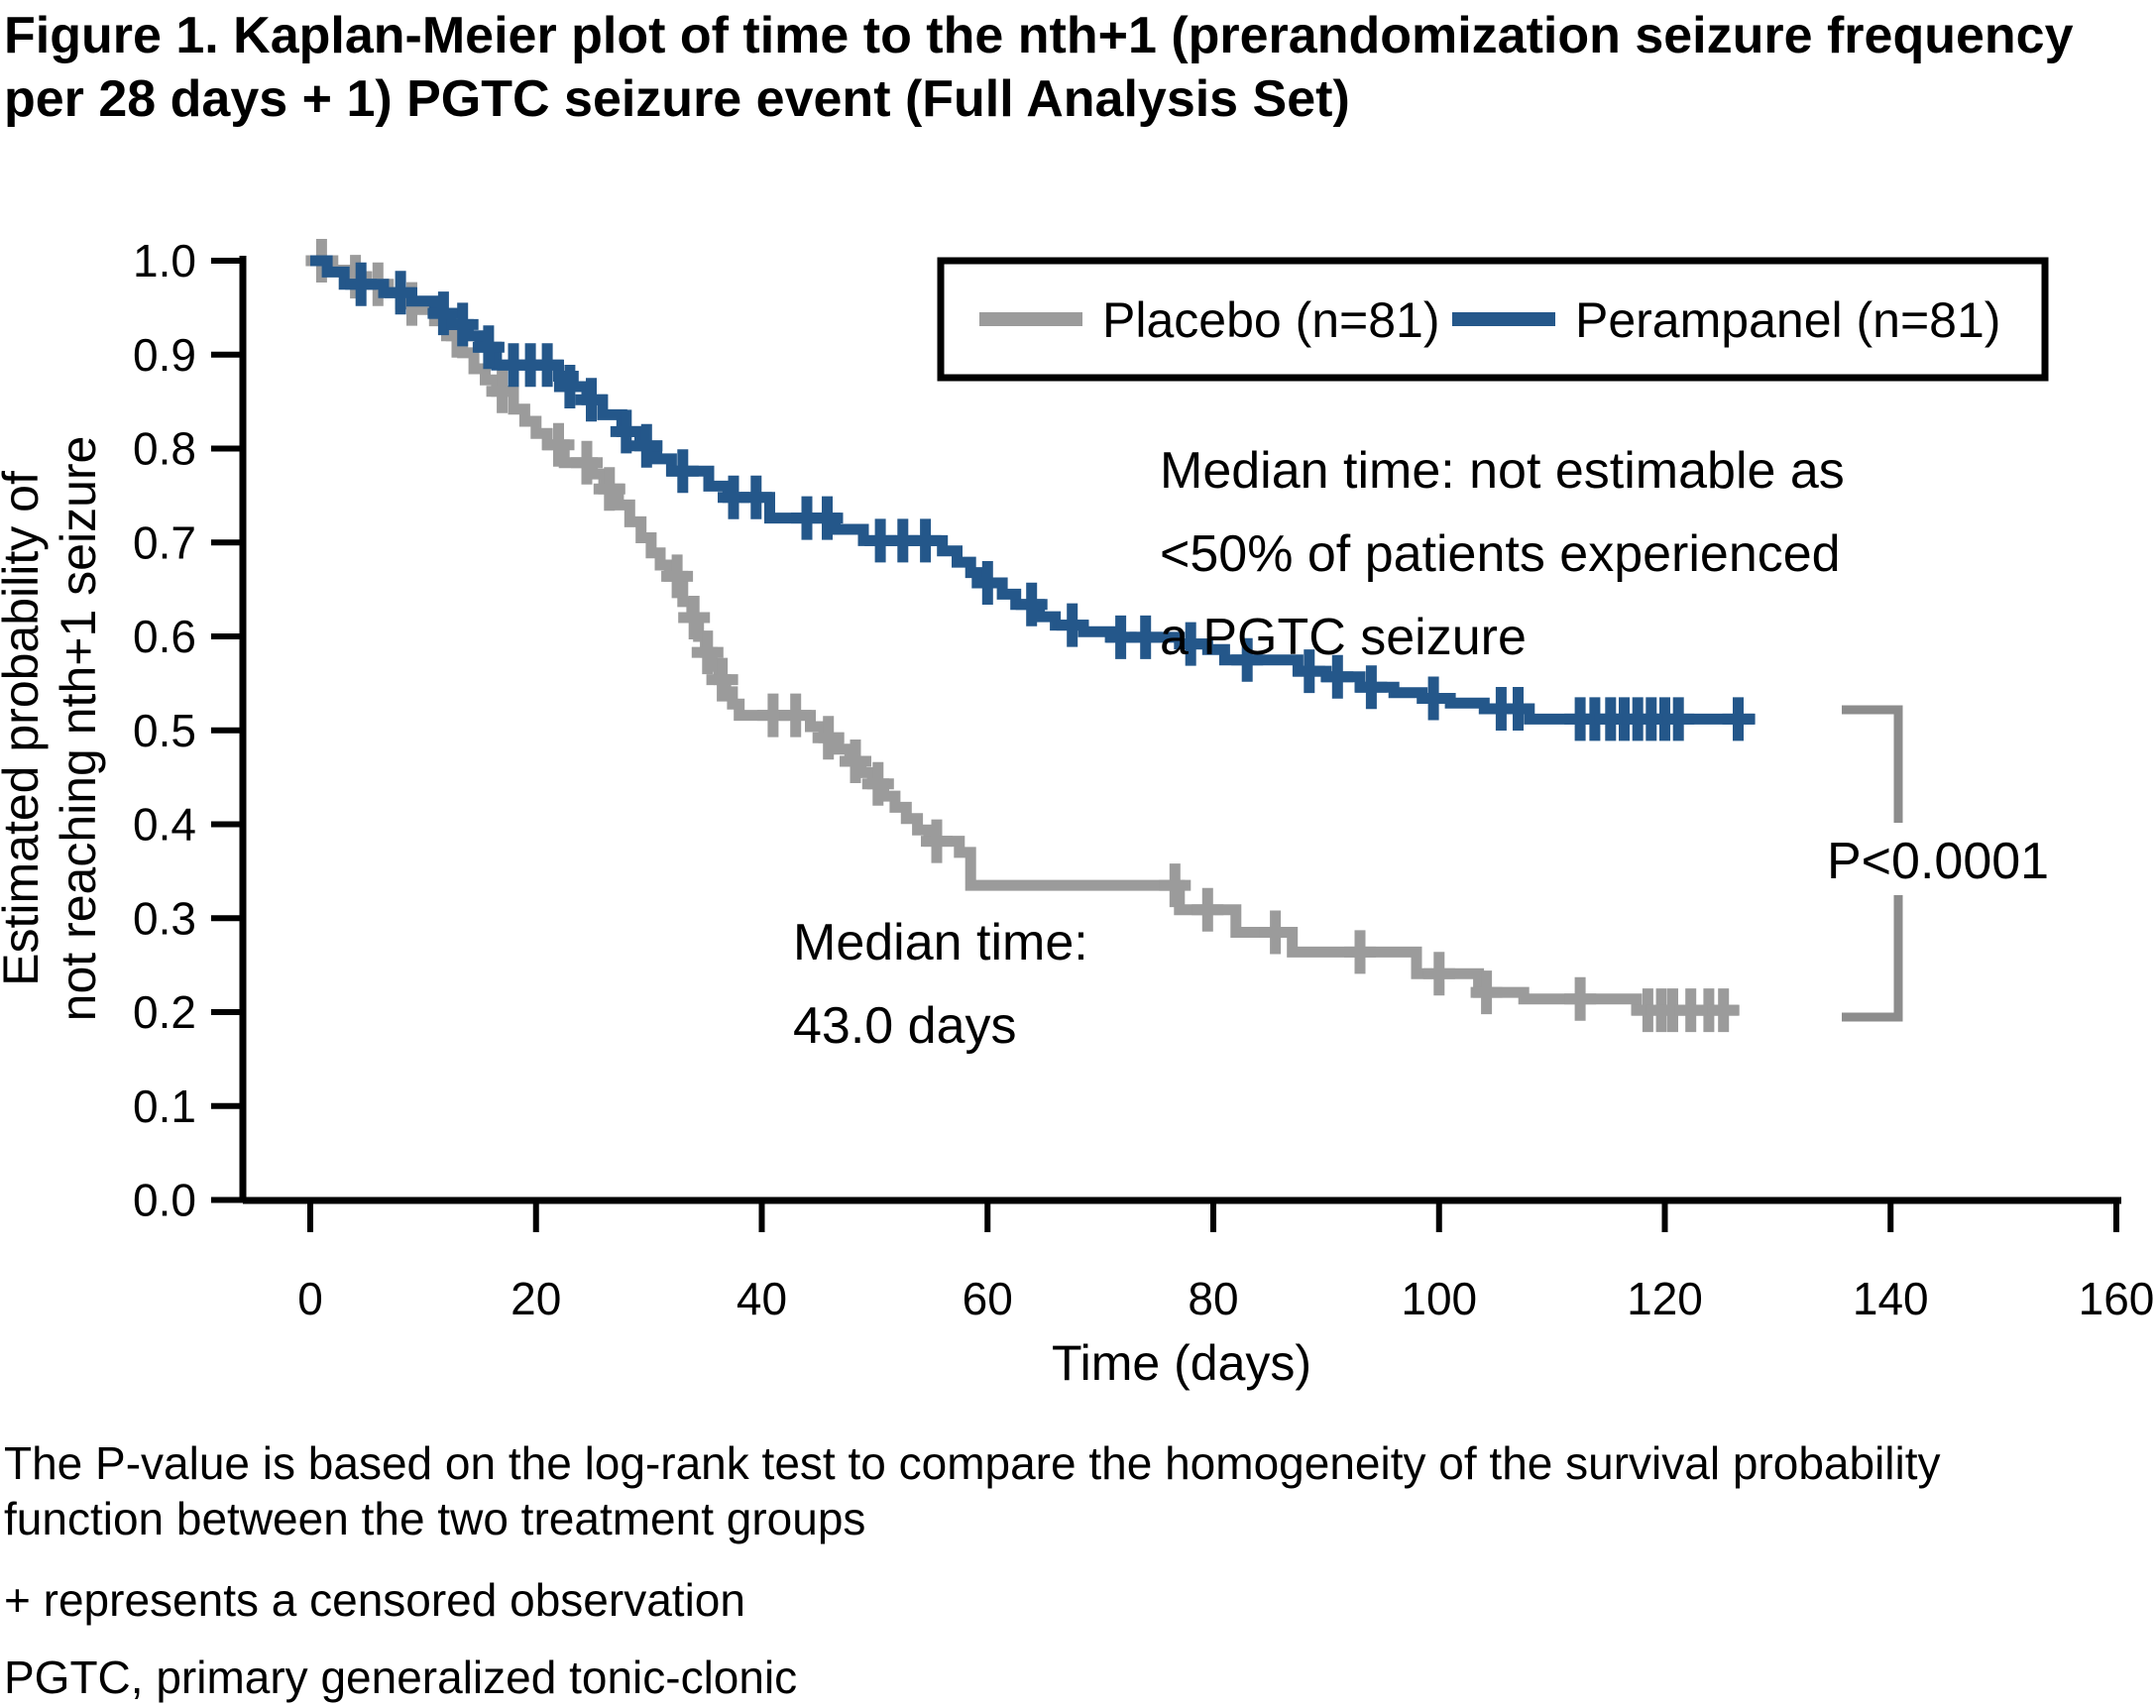 This screenshot has width=2156, height=1708. What do you see at coordinates (1225, 1262) in the screenshot?
I see `x-axis-ticks: 0 20 40 60 80 100 120 140 160` at bounding box center [1225, 1262].